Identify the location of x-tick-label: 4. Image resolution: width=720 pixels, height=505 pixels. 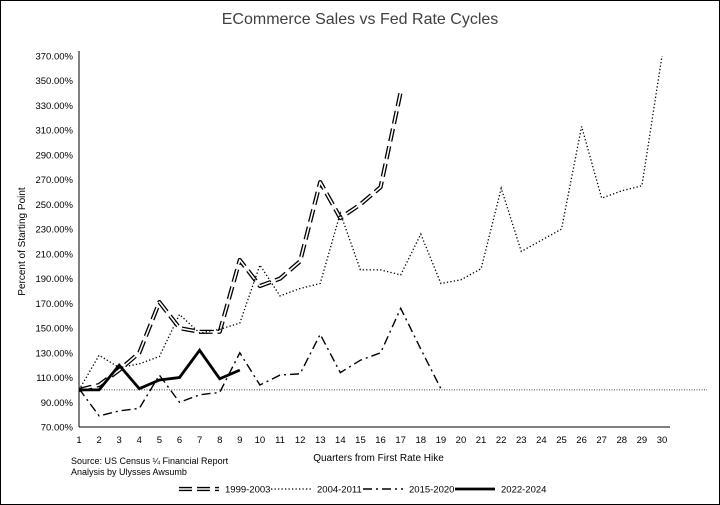
(139, 440).